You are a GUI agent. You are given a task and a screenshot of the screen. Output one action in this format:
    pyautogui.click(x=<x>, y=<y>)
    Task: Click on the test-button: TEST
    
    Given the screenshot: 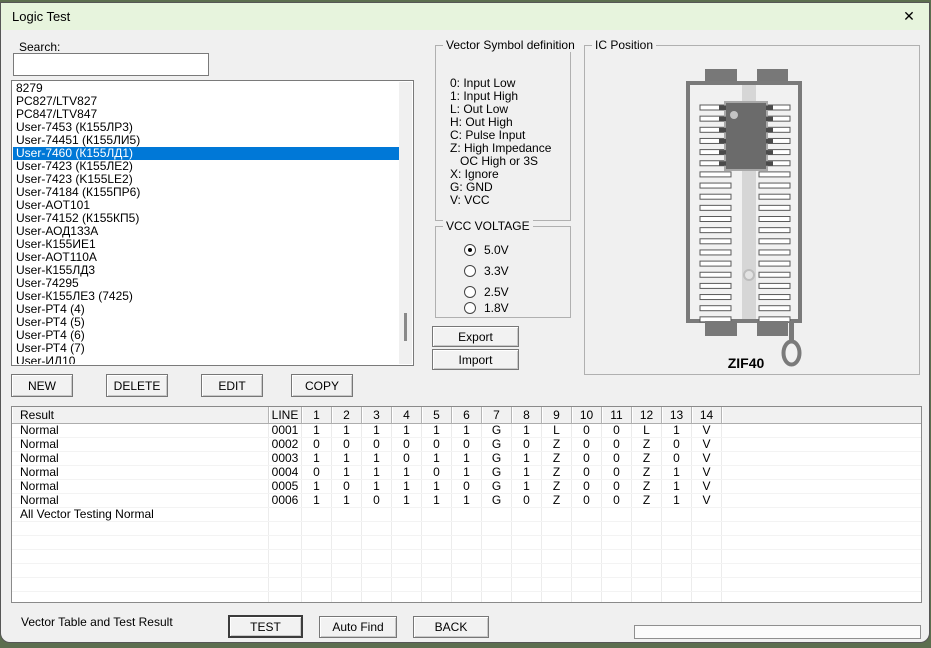 What is the action you would take?
    pyautogui.click(x=265, y=626)
    